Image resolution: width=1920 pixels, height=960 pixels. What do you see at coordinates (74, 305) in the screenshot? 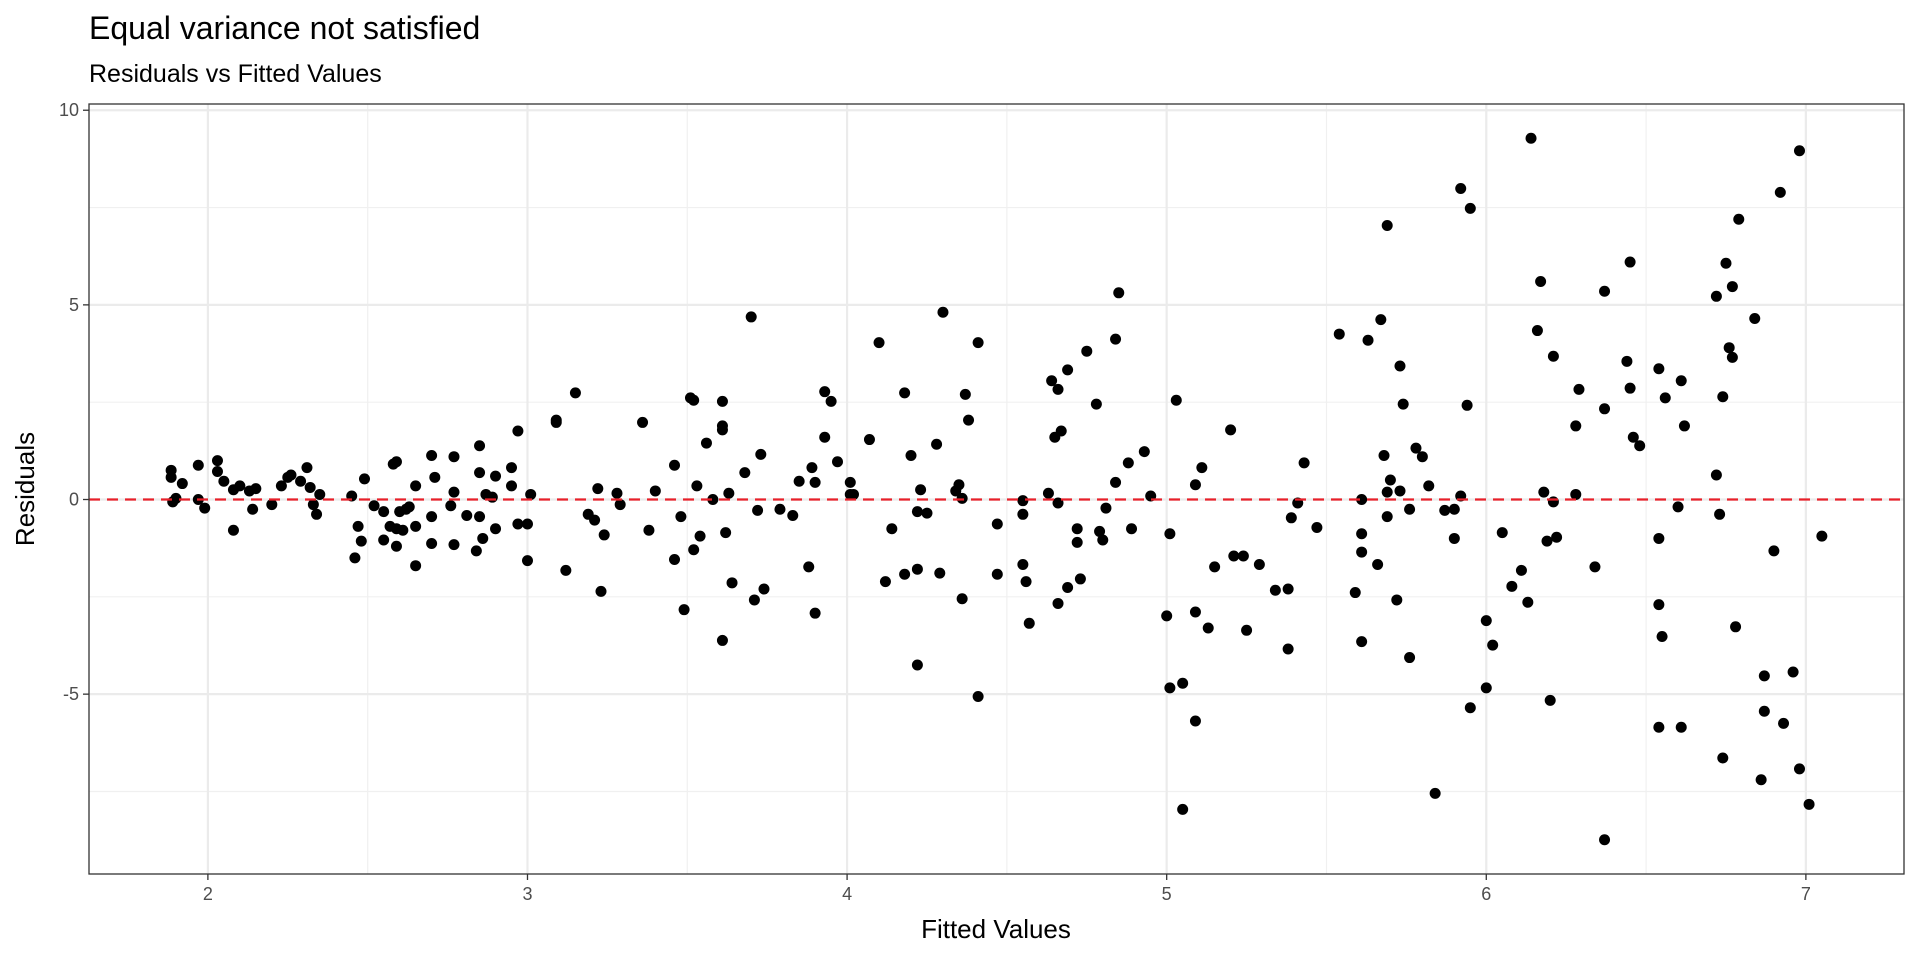
I see `y-tick-label: 5` at bounding box center [74, 305].